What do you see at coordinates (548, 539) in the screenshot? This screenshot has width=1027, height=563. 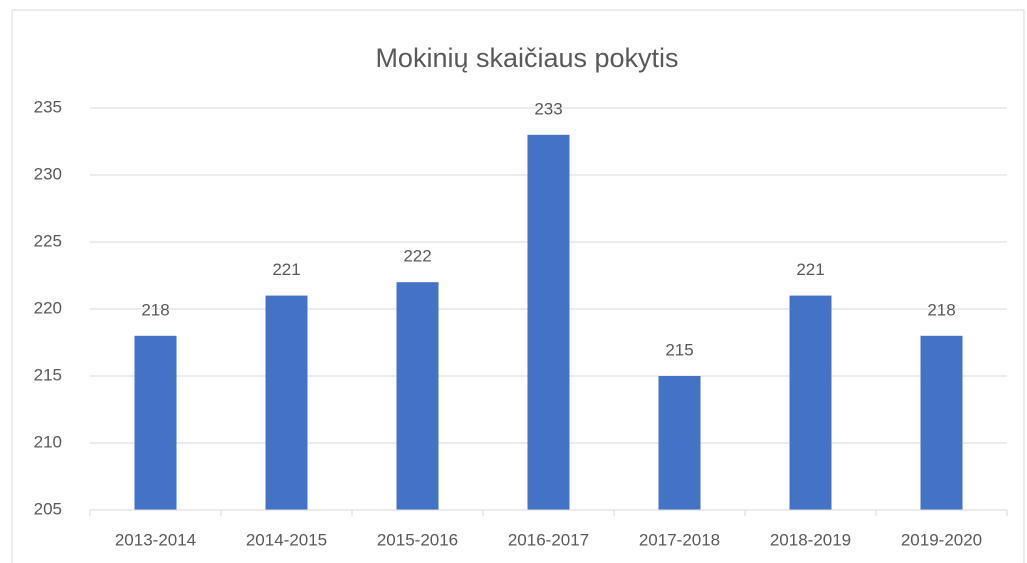 I see `x-tick-label: 2016-2017` at bounding box center [548, 539].